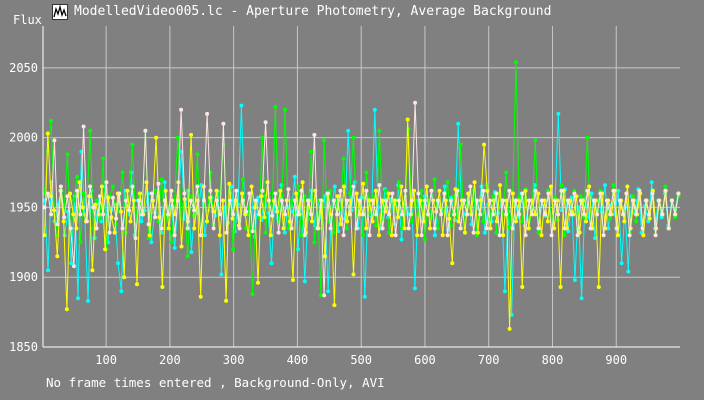 The width and height of the screenshot is (704, 400). What do you see at coordinates (553, 360) in the screenshot?
I see `x-tick-label: 800` at bounding box center [553, 360].